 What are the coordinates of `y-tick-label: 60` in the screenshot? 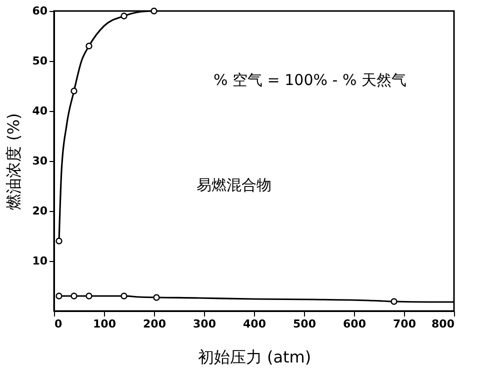 It's located at (40, 11).